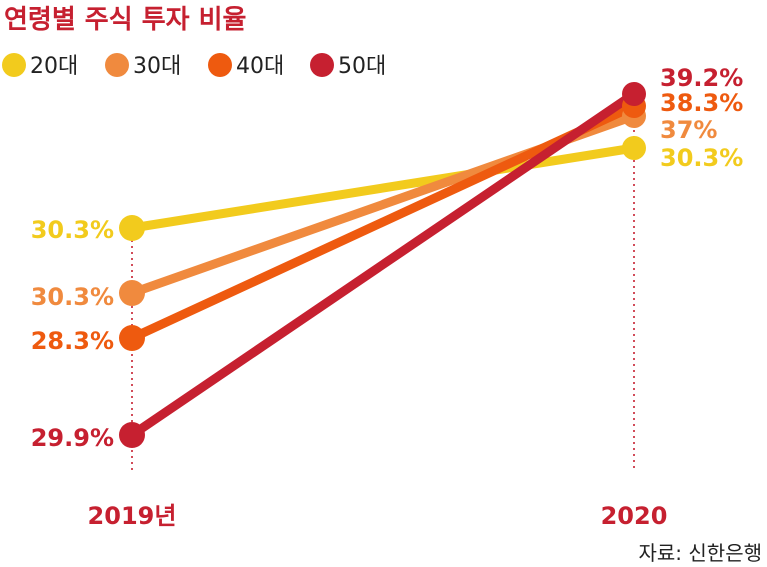 The height and width of the screenshot is (567, 767). Describe the element at coordinates (72, 438) in the screenshot. I see `label-4-2019: 29.9%` at that location.